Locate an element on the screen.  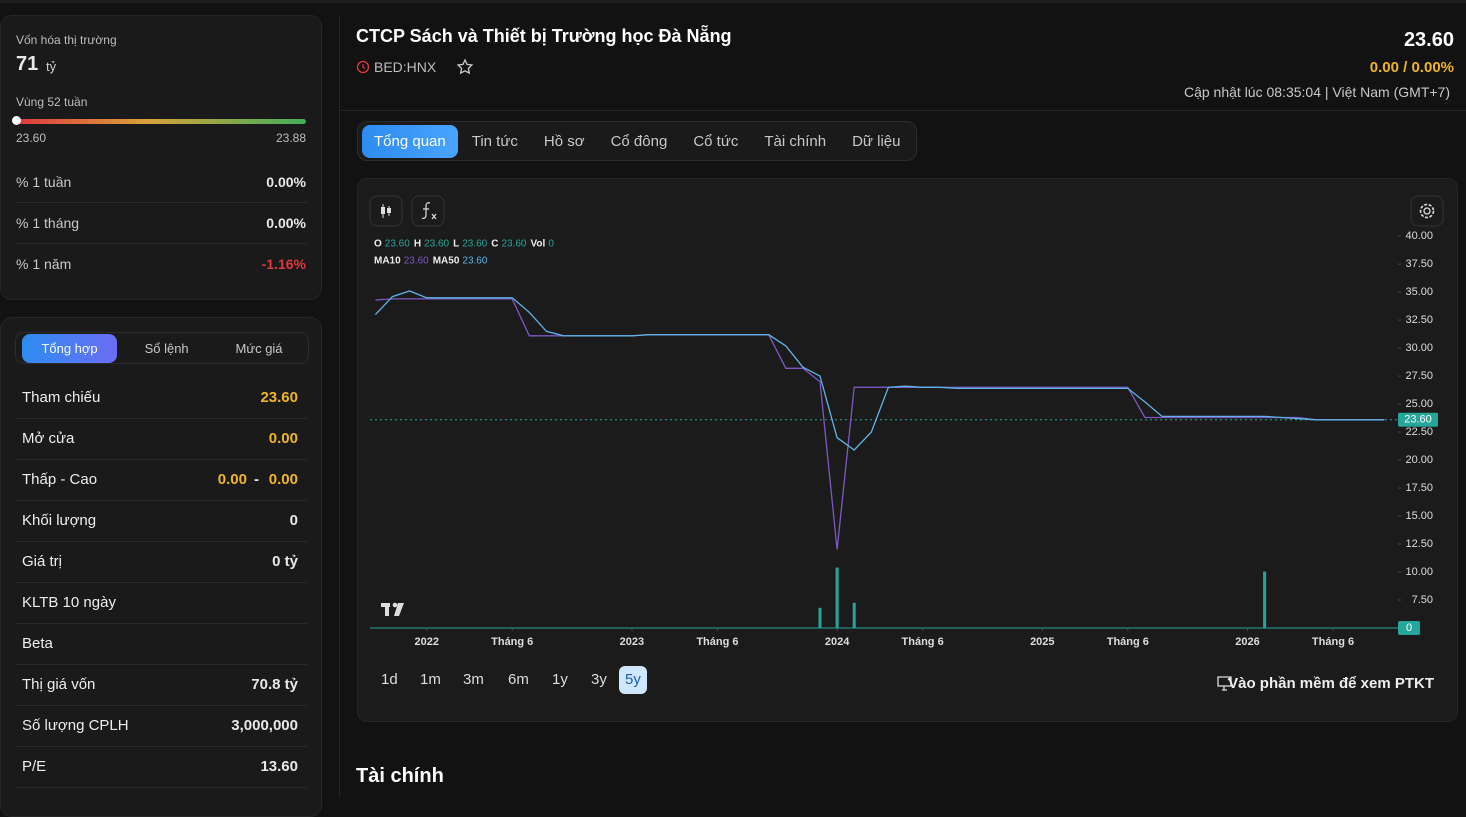
legend-label: L is located at coordinates (456, 244).